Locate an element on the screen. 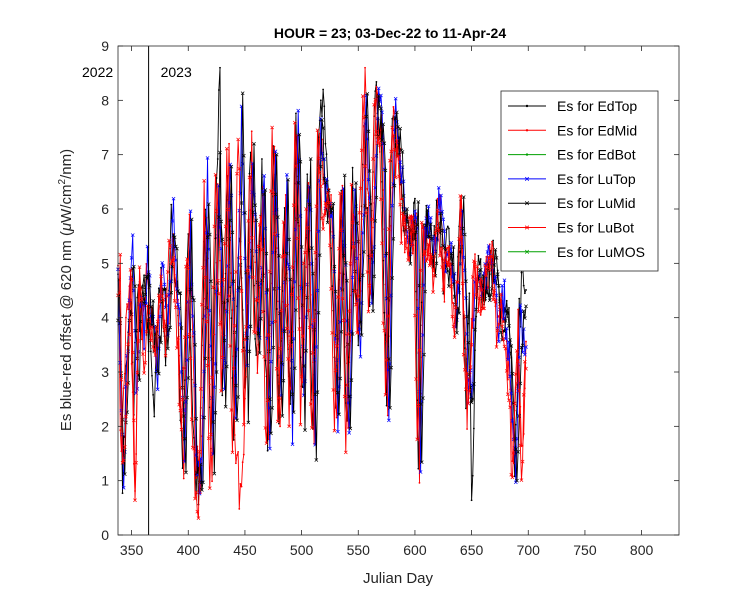 Image resolution: width=750 pixels, height=605 pixels. legend-entry: Es for EdTop is located at coordinates (572, 106).